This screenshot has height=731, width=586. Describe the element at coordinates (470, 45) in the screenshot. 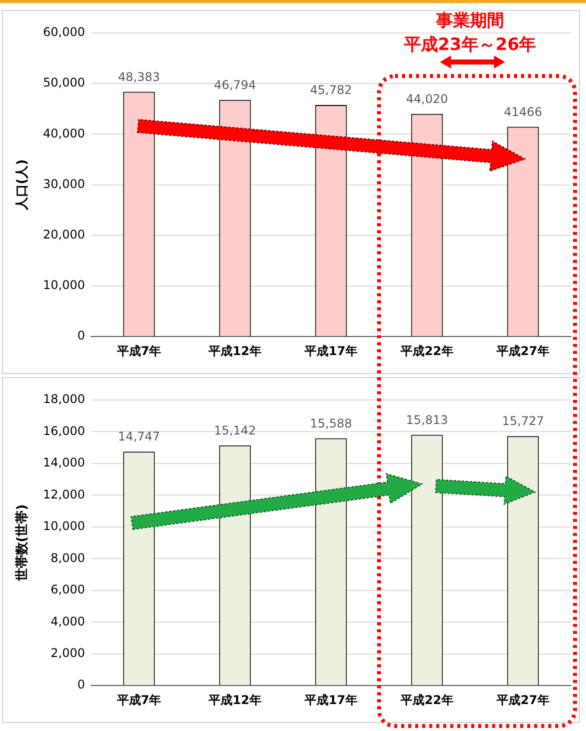

I see `annotation: 平成23年～26年` at that location.